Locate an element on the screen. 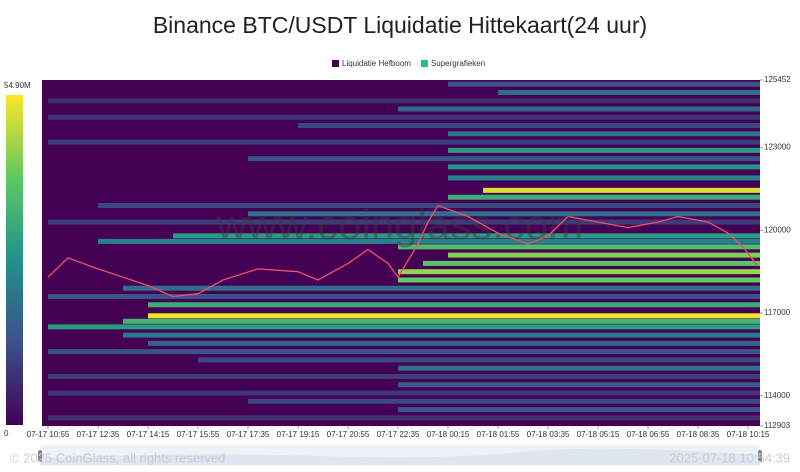 This screenshot has width=800, height=472. watermark: www.coinglass.com is located at coordinates (399, 224).